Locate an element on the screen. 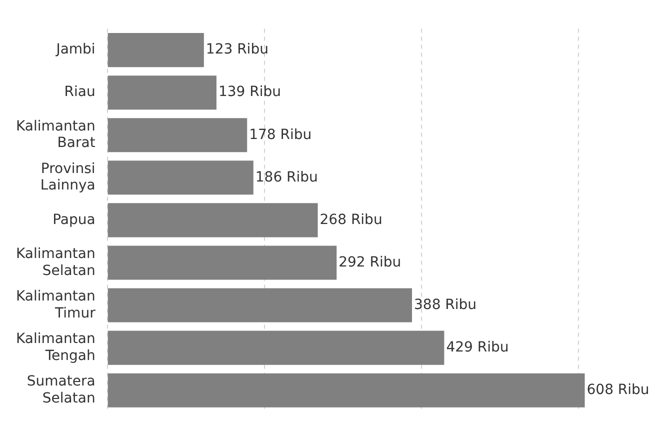  y-tick-label: Kalimantan Barat is located at coordinates (56, 135).